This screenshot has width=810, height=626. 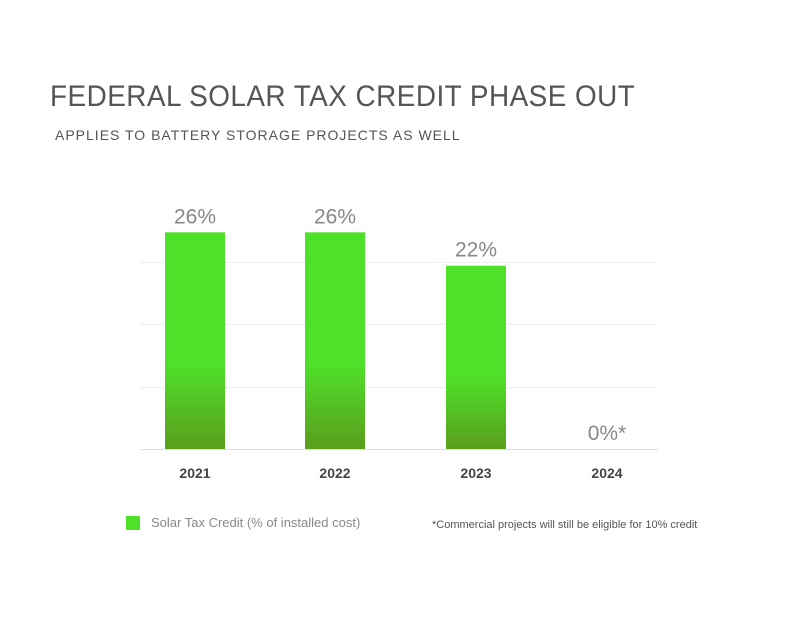 What do you see at coordinates (195, 216) in the screenshot?
I see `data-label-2021: 26%` at bounding box center [195, 216].